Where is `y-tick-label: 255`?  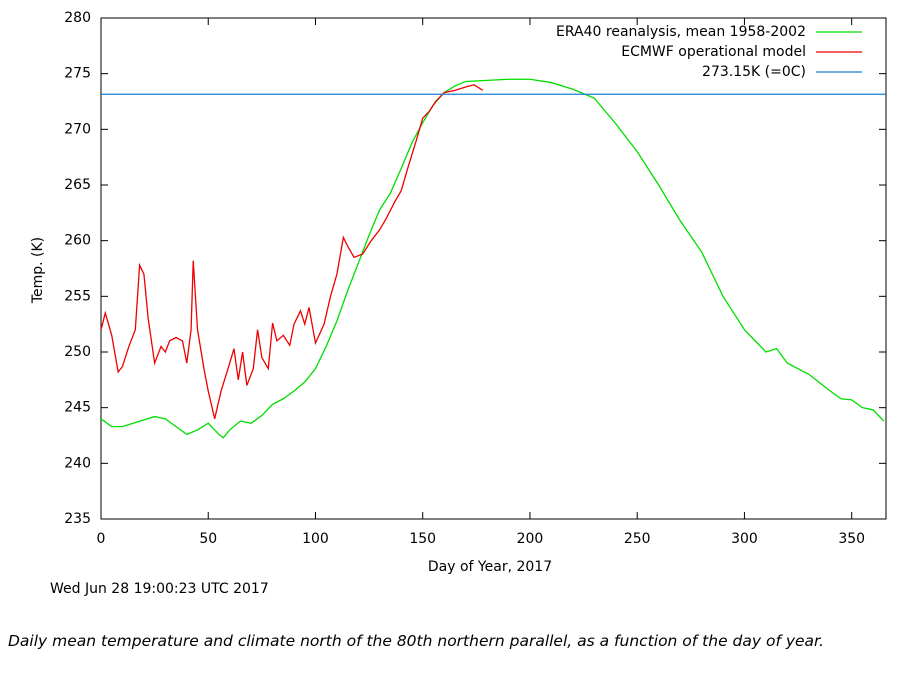 y-tick-label: 255 is located at coordinates (77, 296).